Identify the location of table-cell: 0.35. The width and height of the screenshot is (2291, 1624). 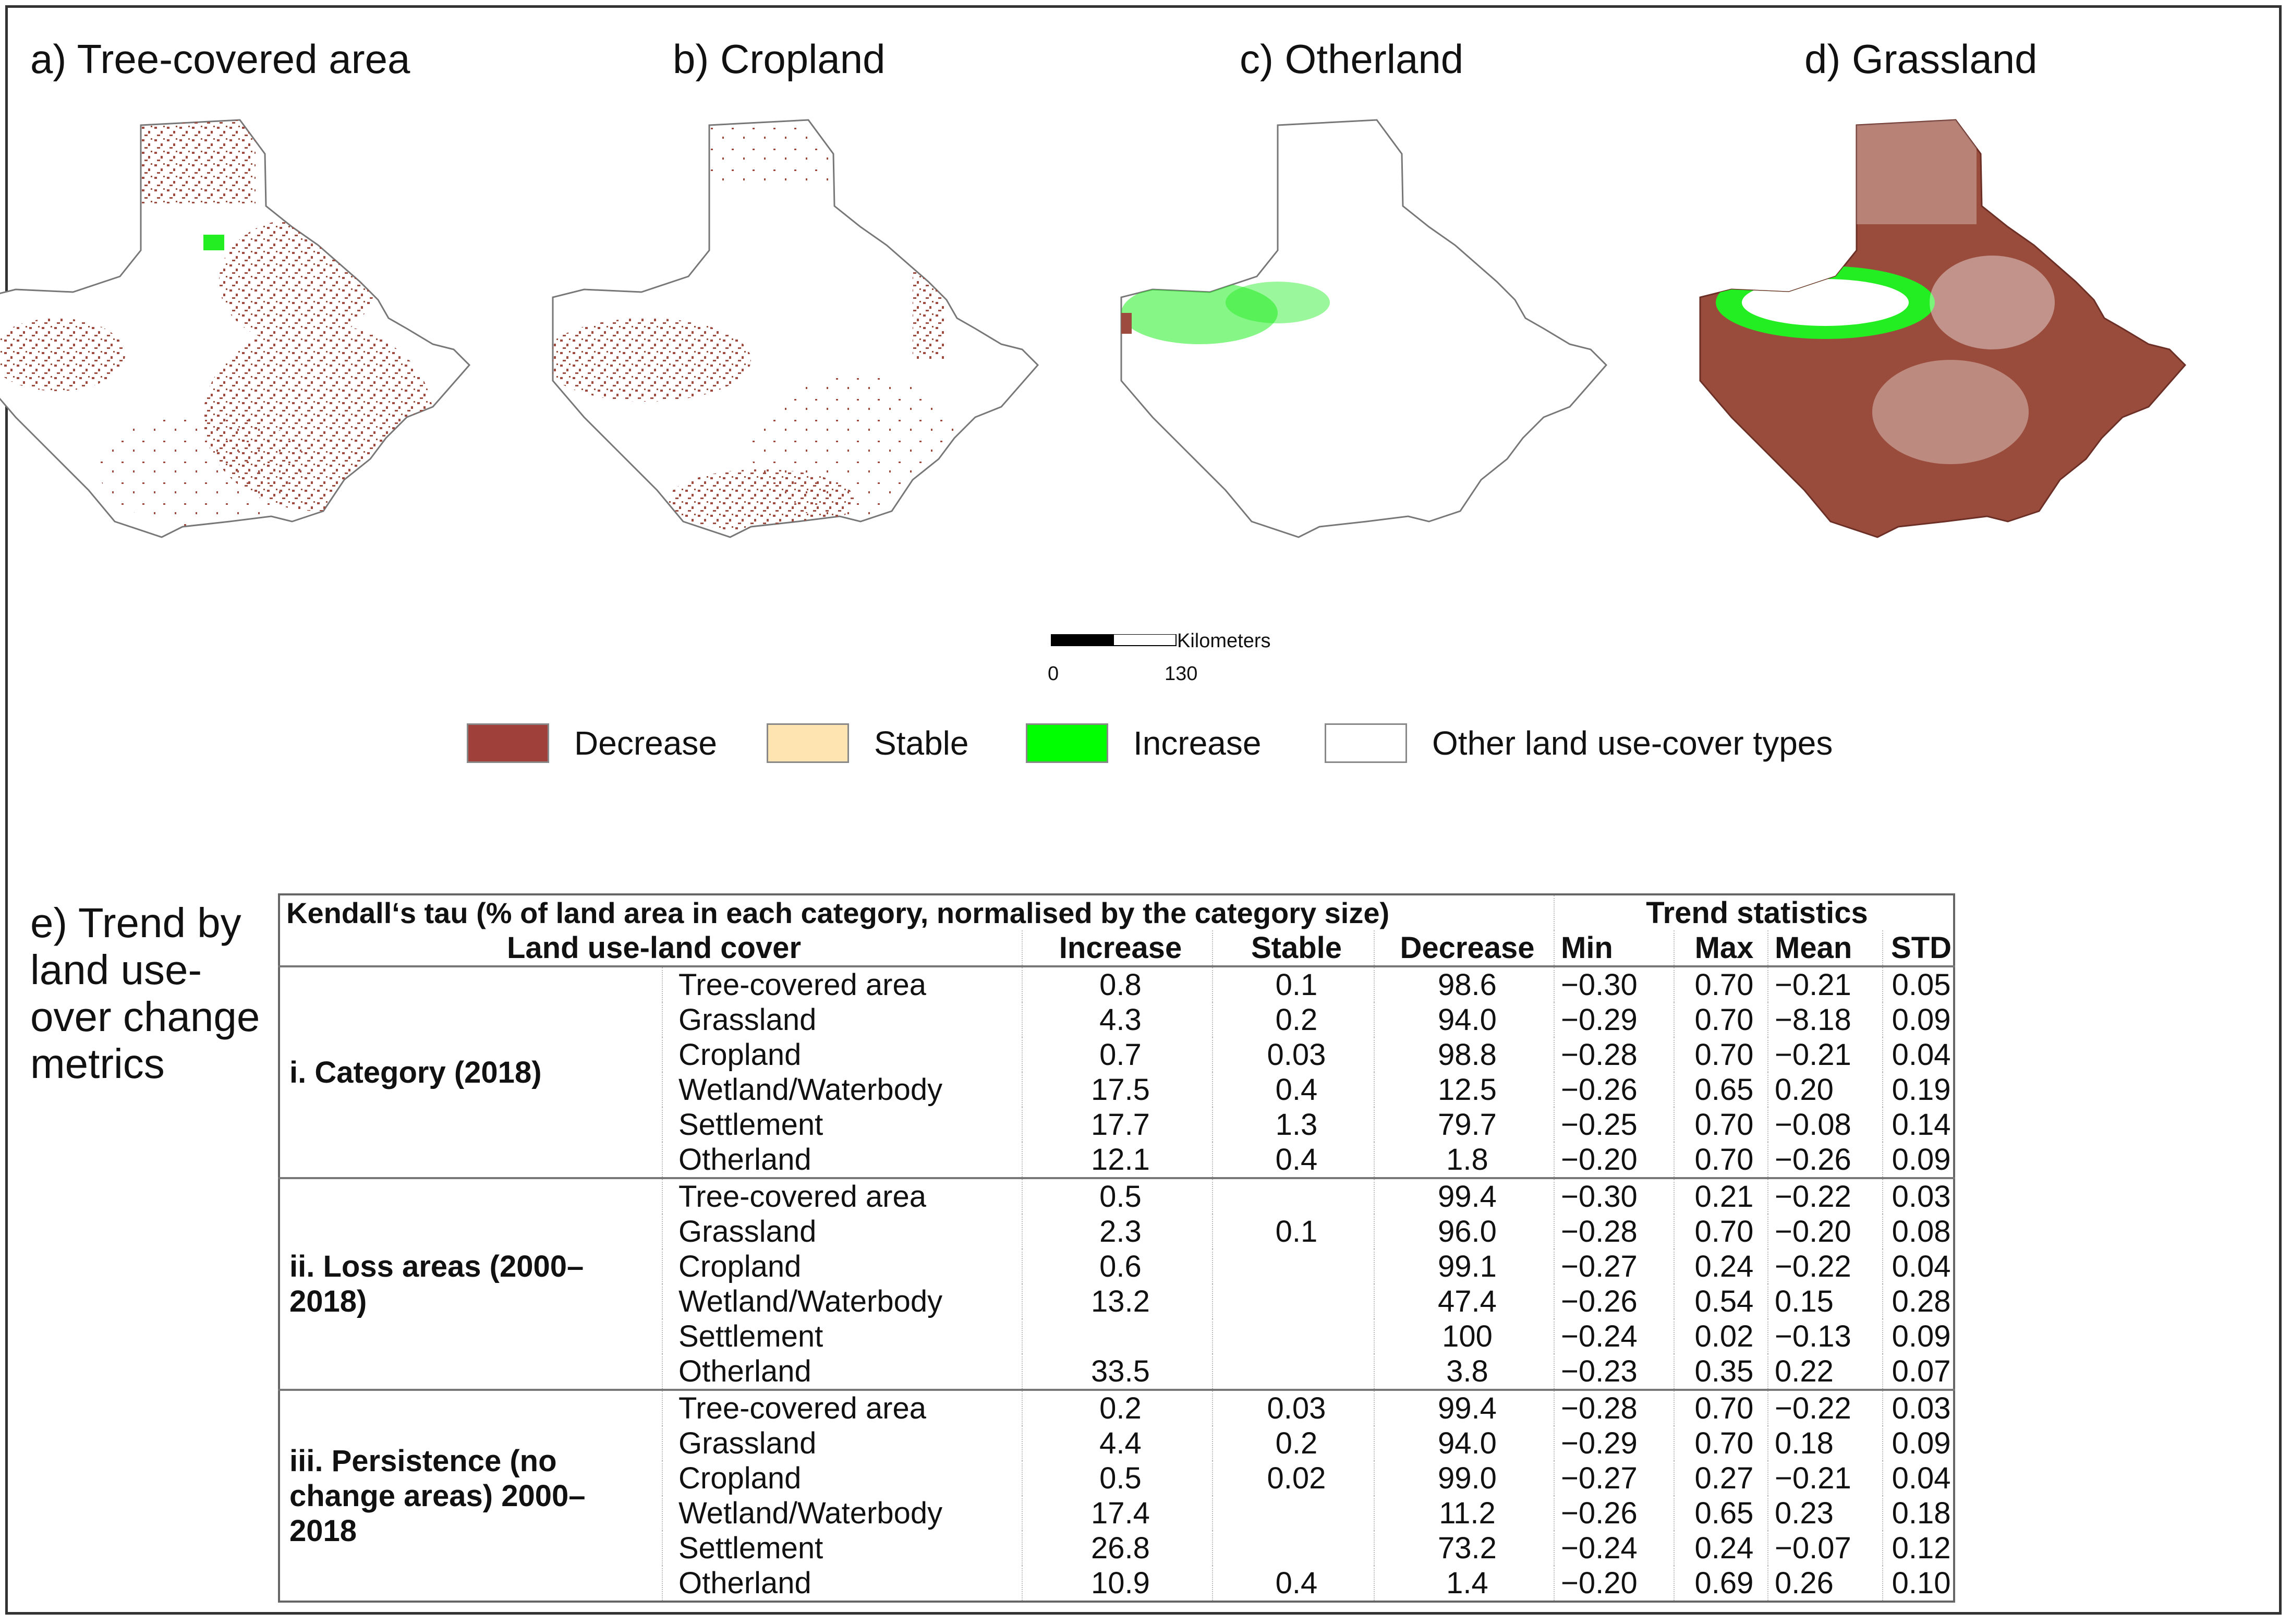
(1721, 1372).